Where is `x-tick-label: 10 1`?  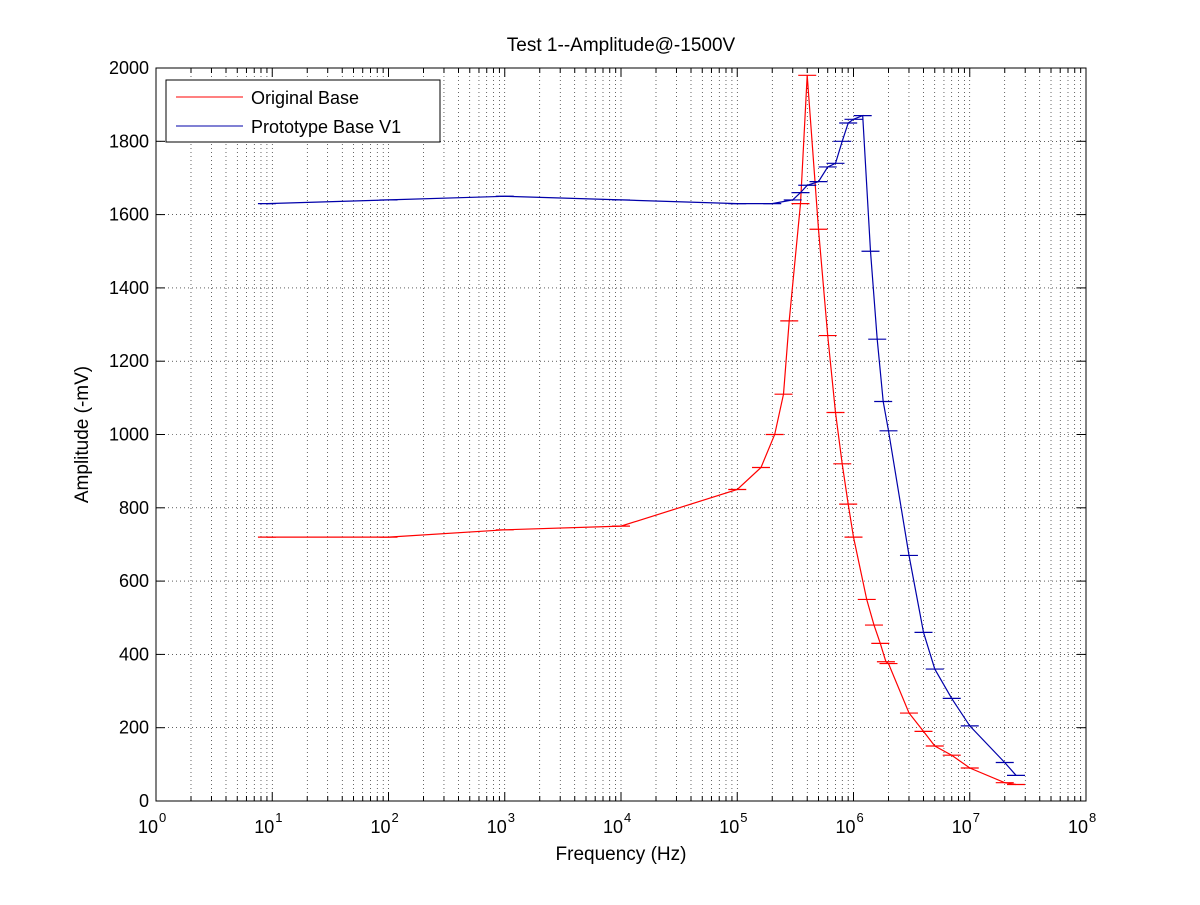 x-tick-label: 10 1 is located at coordinates (268, 823).